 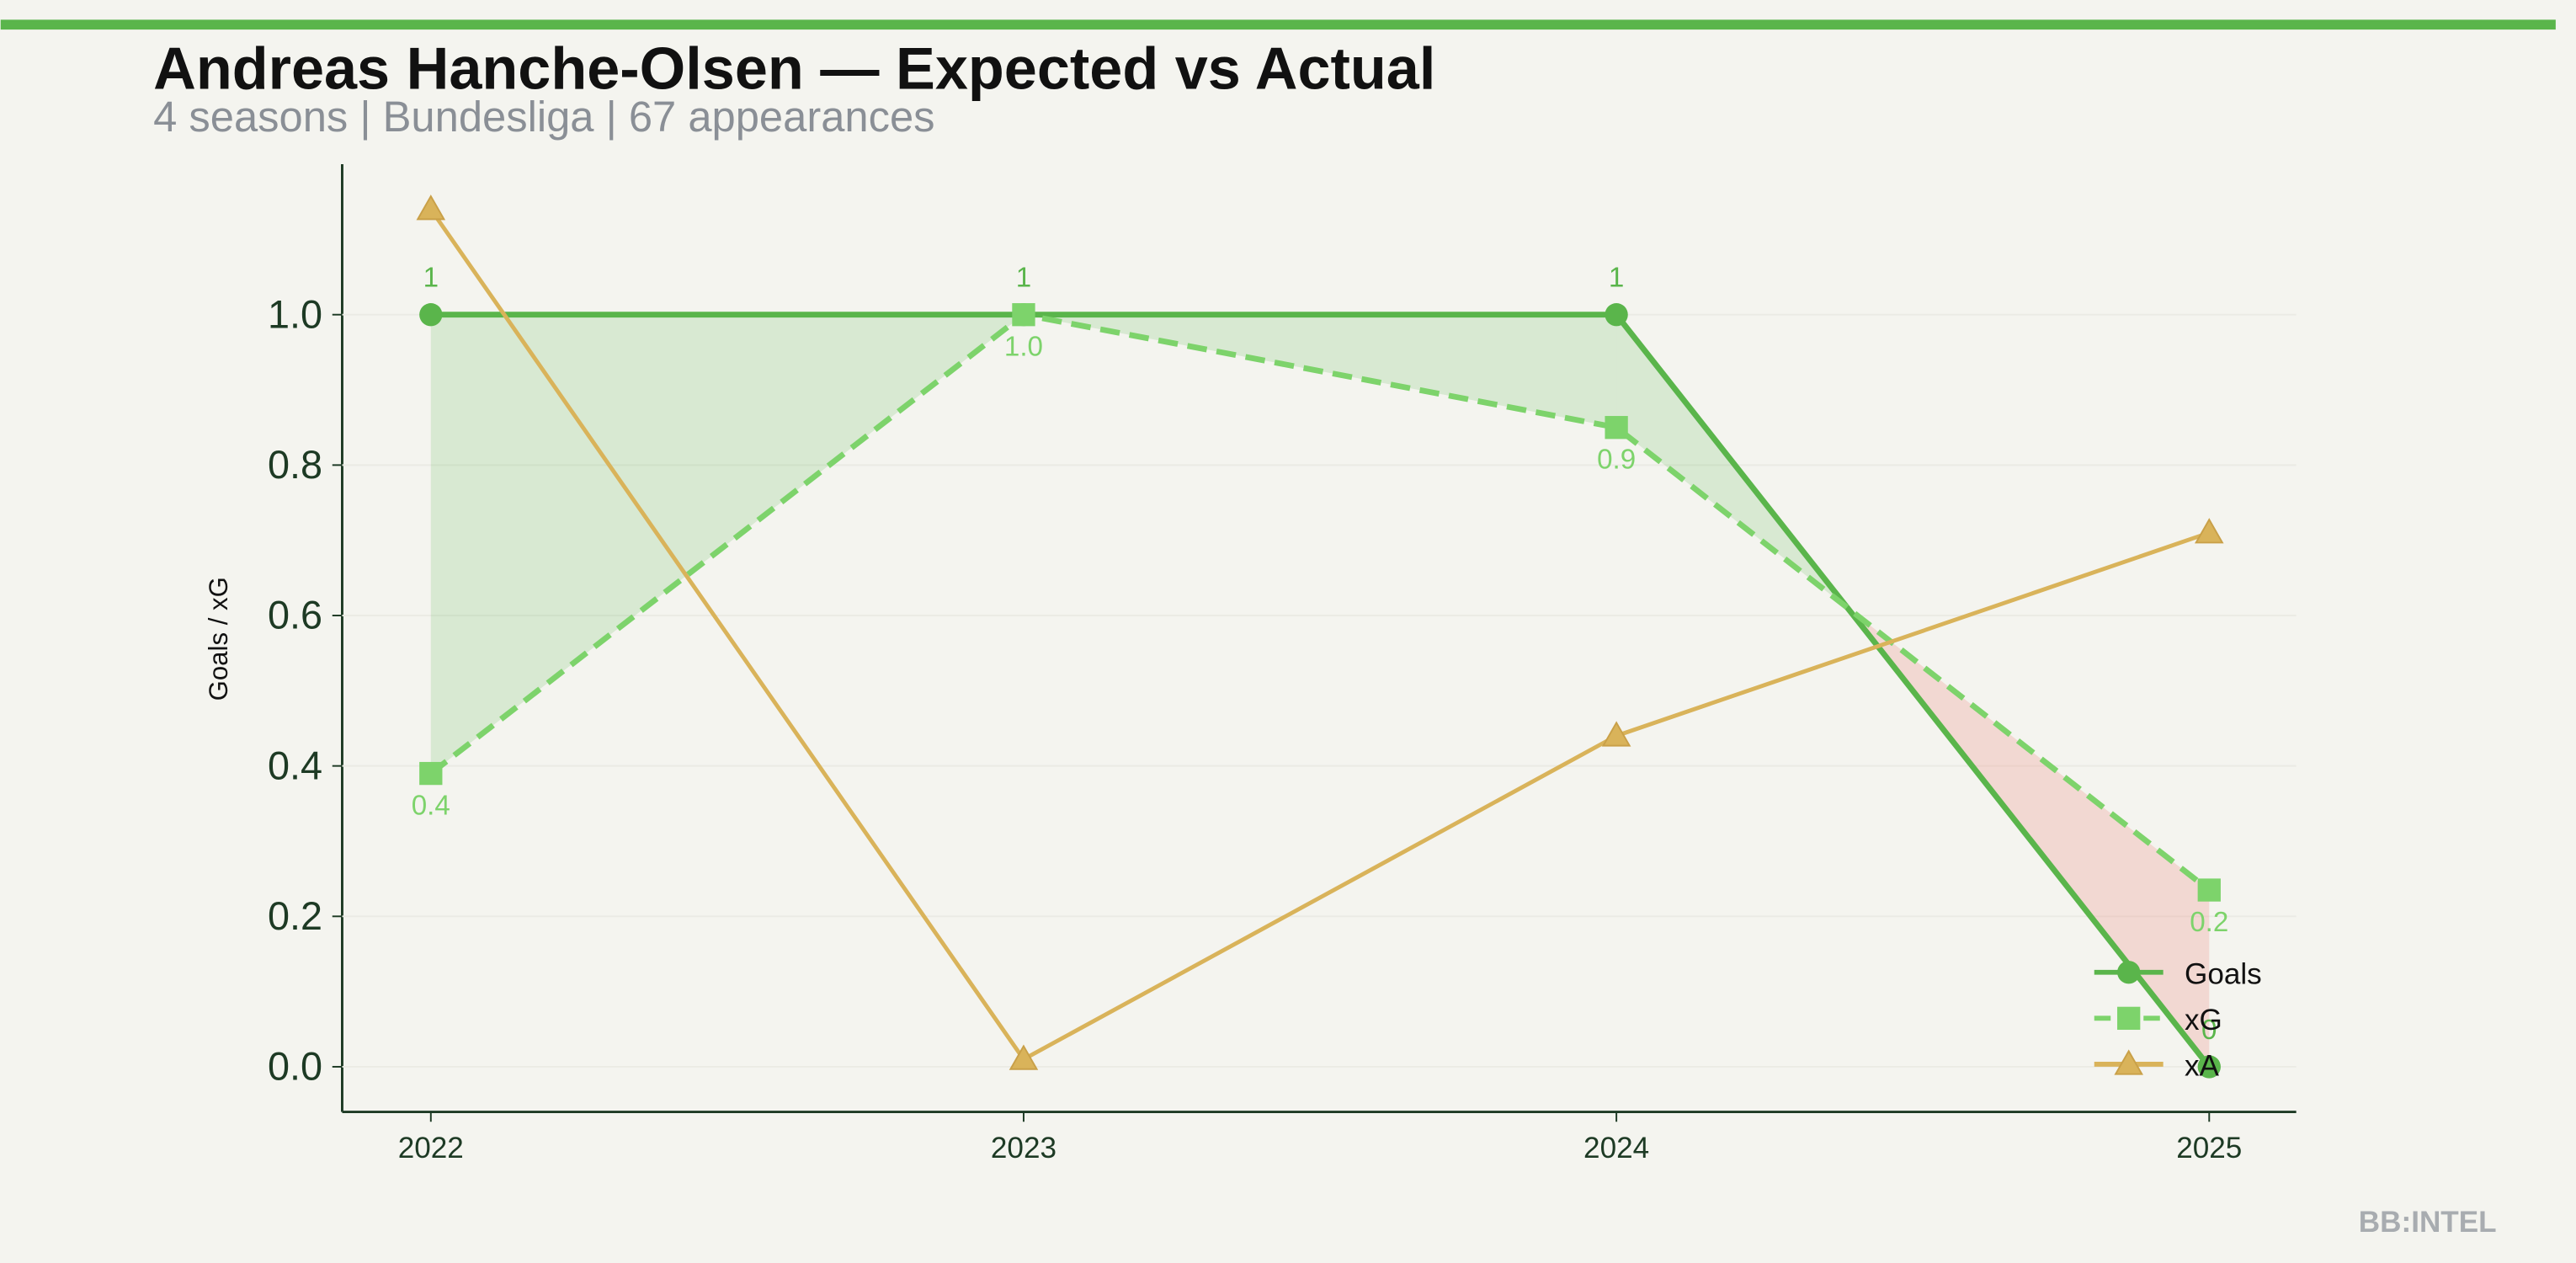 I want to click on chart-subtitle: 4 seasons | Bundesliga | 67 appearances, so click(x=544, y=117).